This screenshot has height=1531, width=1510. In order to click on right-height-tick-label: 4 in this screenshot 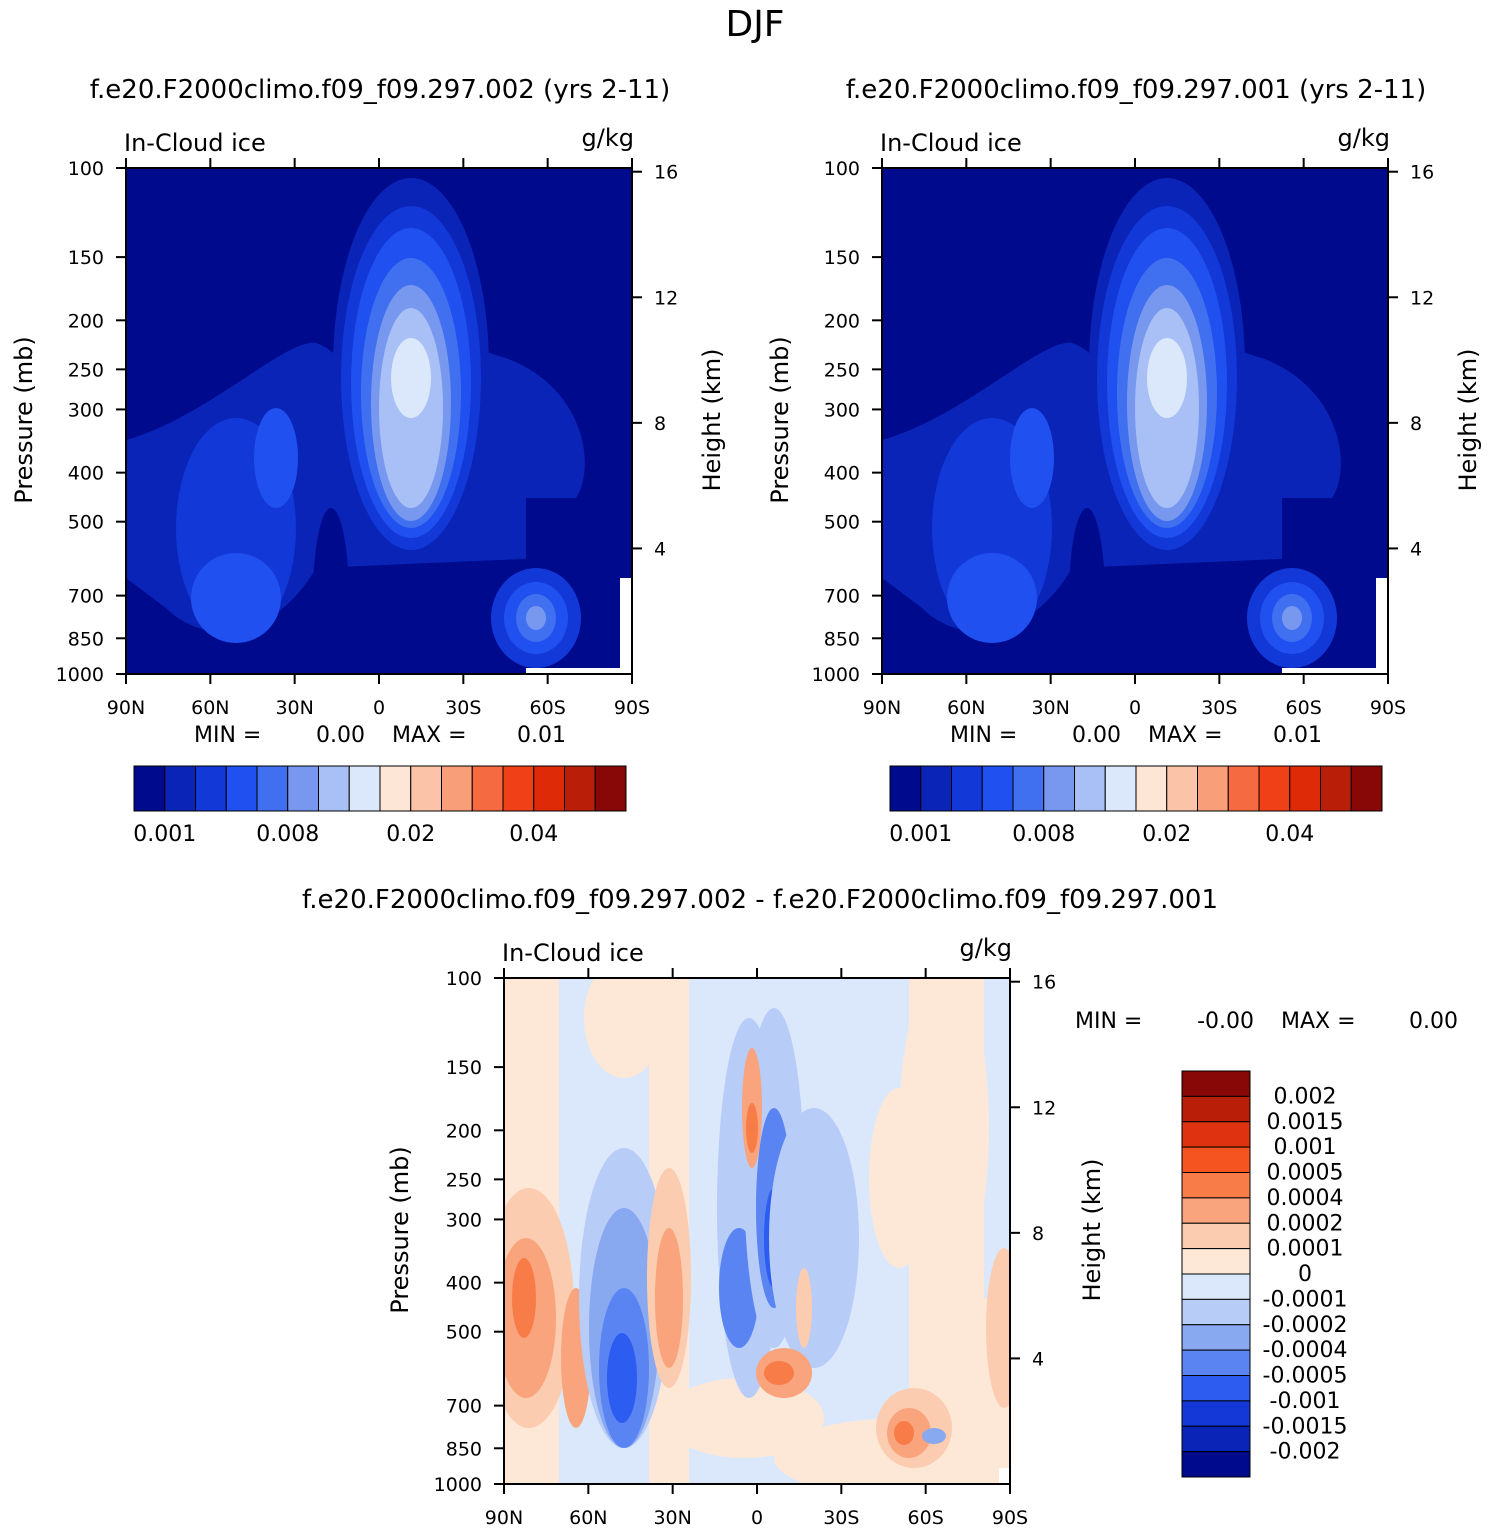, I will do `click(1416, 549)`.